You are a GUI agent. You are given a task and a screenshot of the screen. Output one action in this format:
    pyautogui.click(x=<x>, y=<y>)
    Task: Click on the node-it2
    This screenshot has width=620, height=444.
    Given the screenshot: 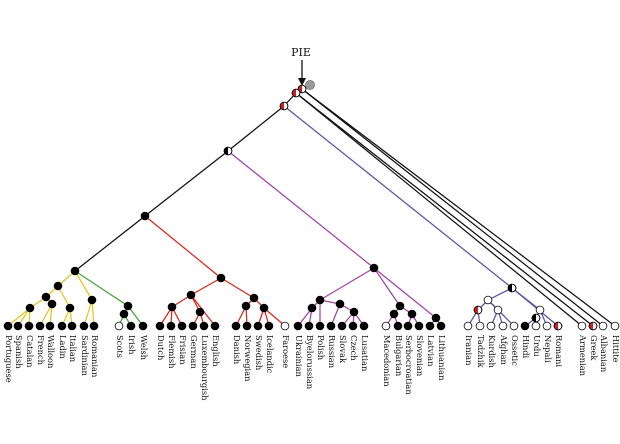 What is the action you would take?
    pyautogui.click(x=46, y=297)
    